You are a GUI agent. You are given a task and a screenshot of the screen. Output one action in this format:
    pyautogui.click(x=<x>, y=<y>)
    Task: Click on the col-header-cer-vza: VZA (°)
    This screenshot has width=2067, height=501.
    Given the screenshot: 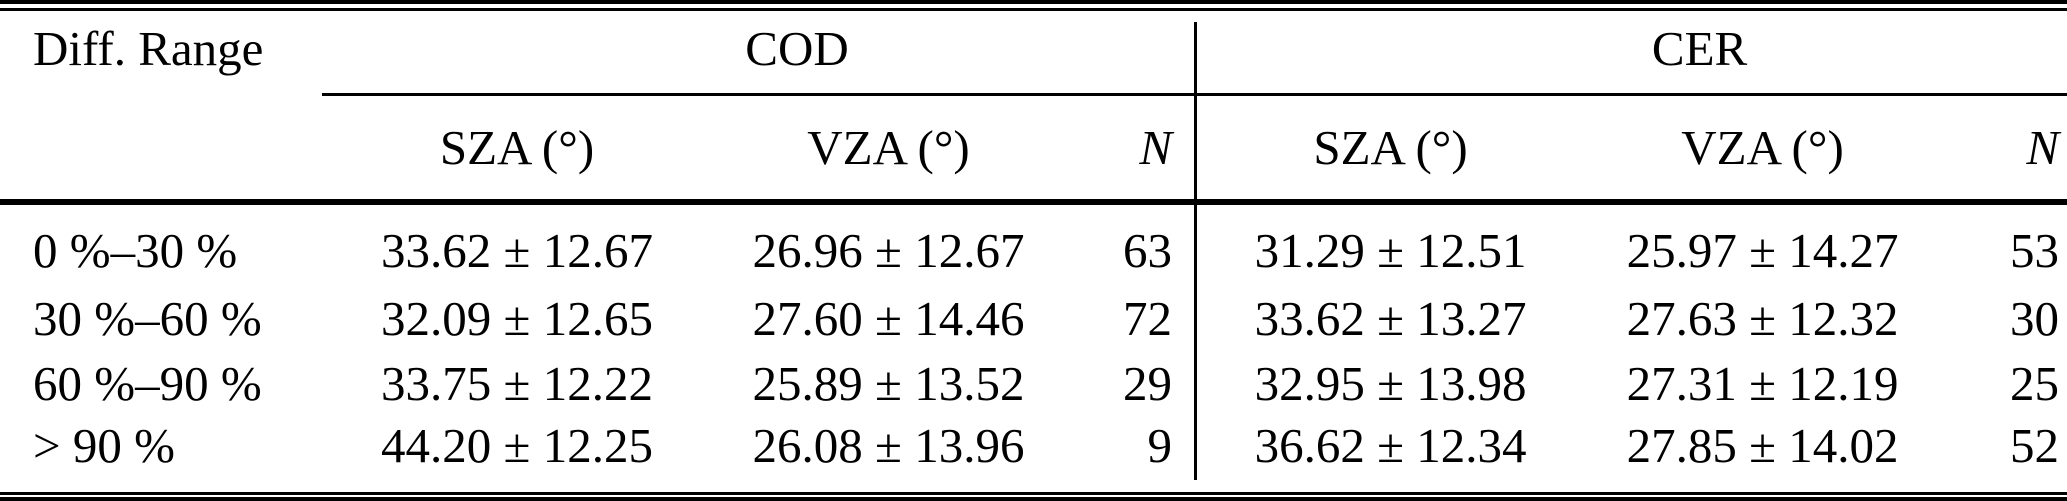 What is the action you would take?
    pyautogui.click(x=1762, y=147)
    